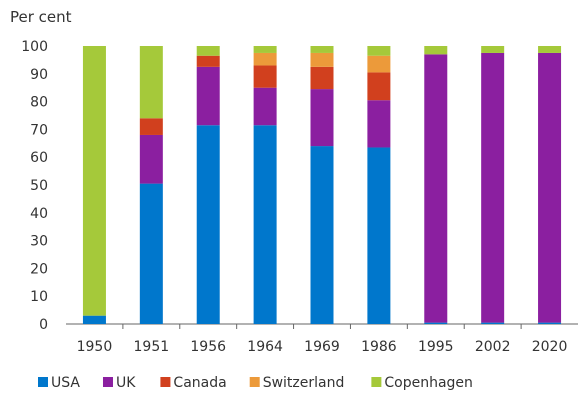 This screenshot has height=401, width=578. What do you see at coordinates (39, 103) in the screenshot?
I see `y-tick-label: 80` at bounding box center [39, 103].